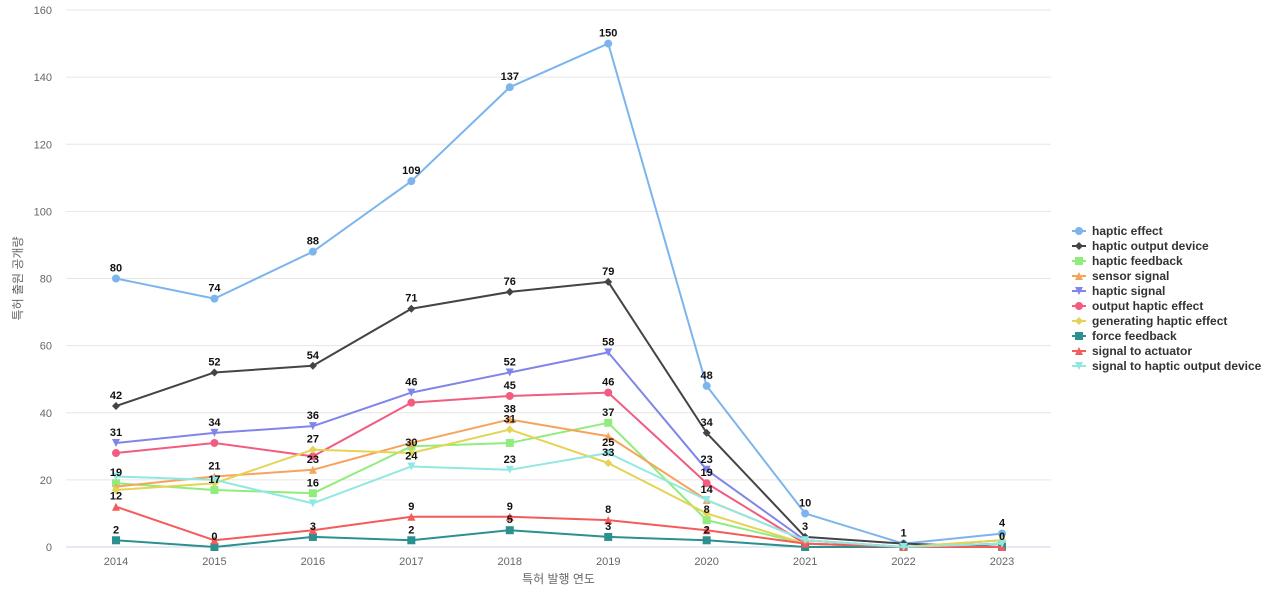  I want to click on legend-item: output haptic effect, so click(1137, 306).